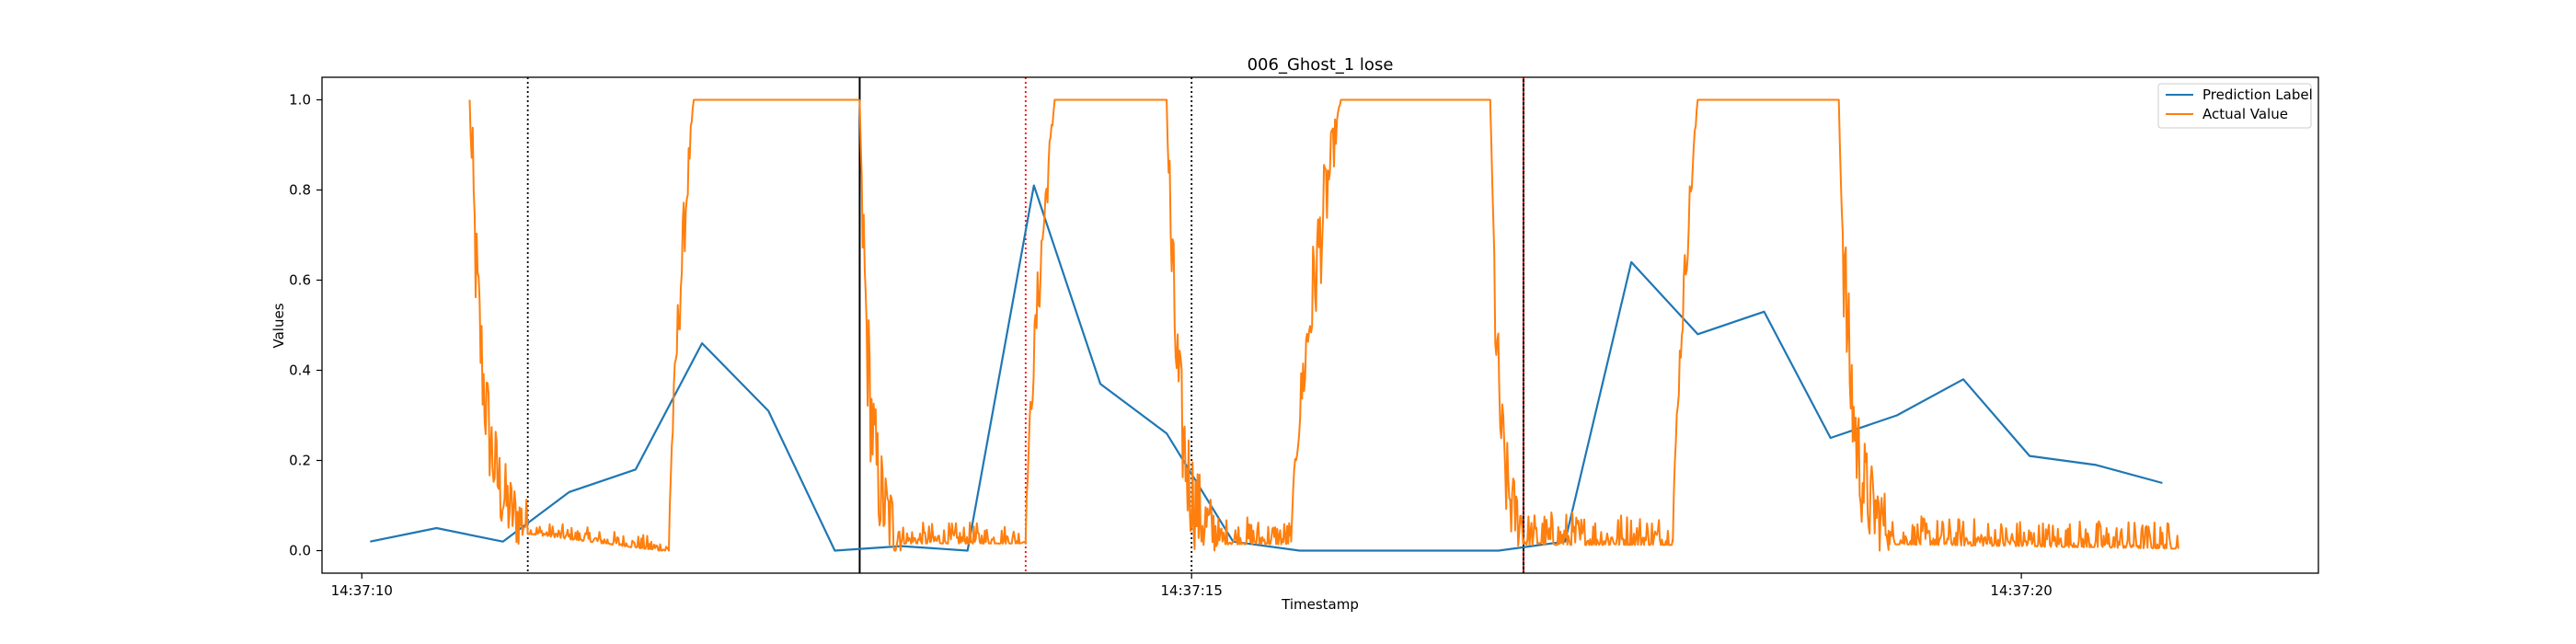 This screenshot has height=644, width=2576. What do you see at coordinates (300, 280) in the screenshot?
I see `y-tick-label: 0.6` at bounding box center [300, 280].